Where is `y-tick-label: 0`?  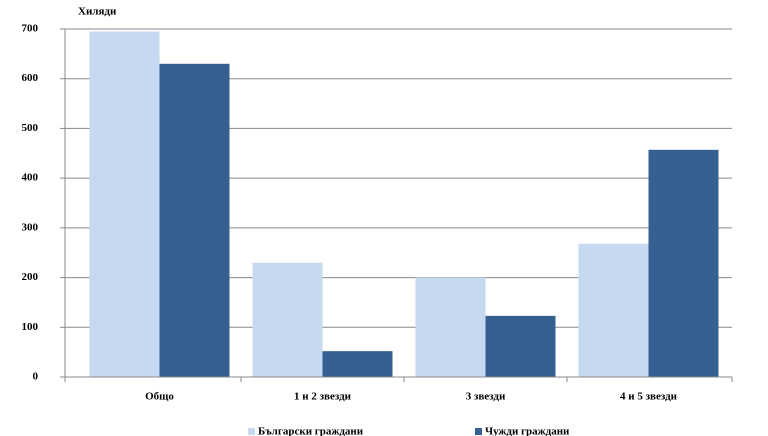 y-tick-label: 0 is located at coordinates (36, 377).